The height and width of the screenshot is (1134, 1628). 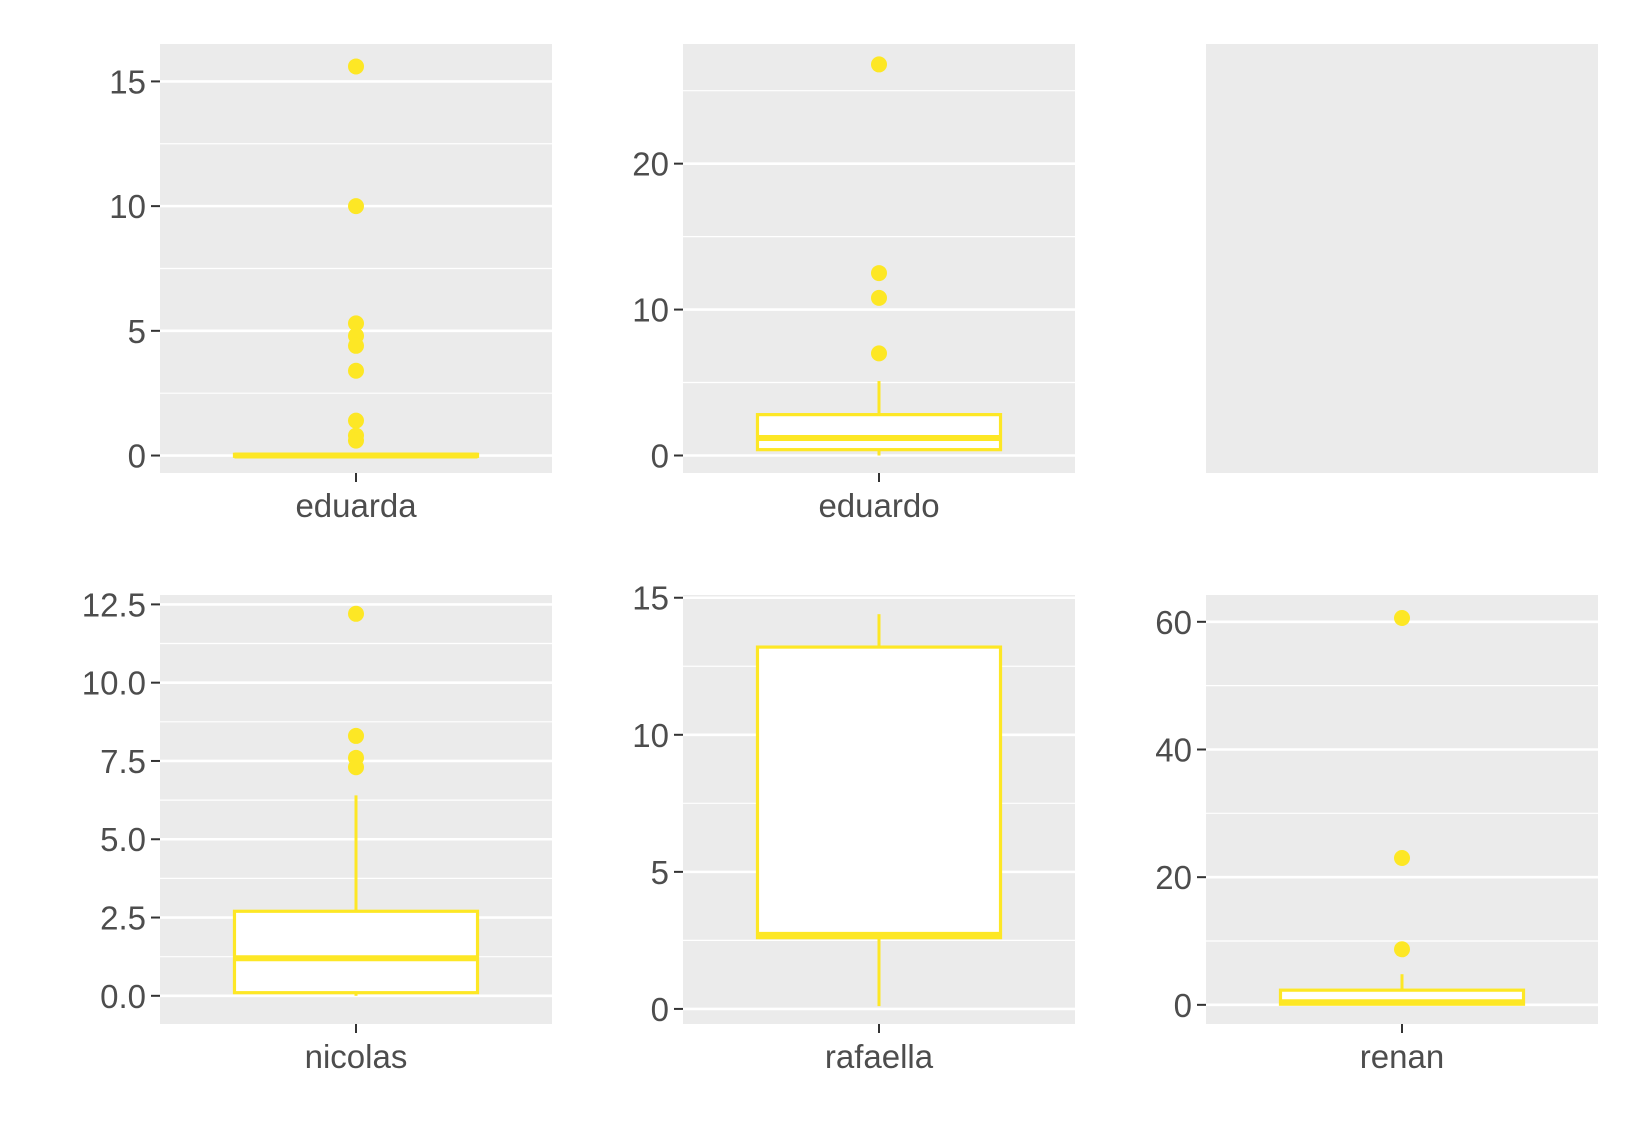 I want to click on y-tick-label: 60, so click(x=1173, y=622).